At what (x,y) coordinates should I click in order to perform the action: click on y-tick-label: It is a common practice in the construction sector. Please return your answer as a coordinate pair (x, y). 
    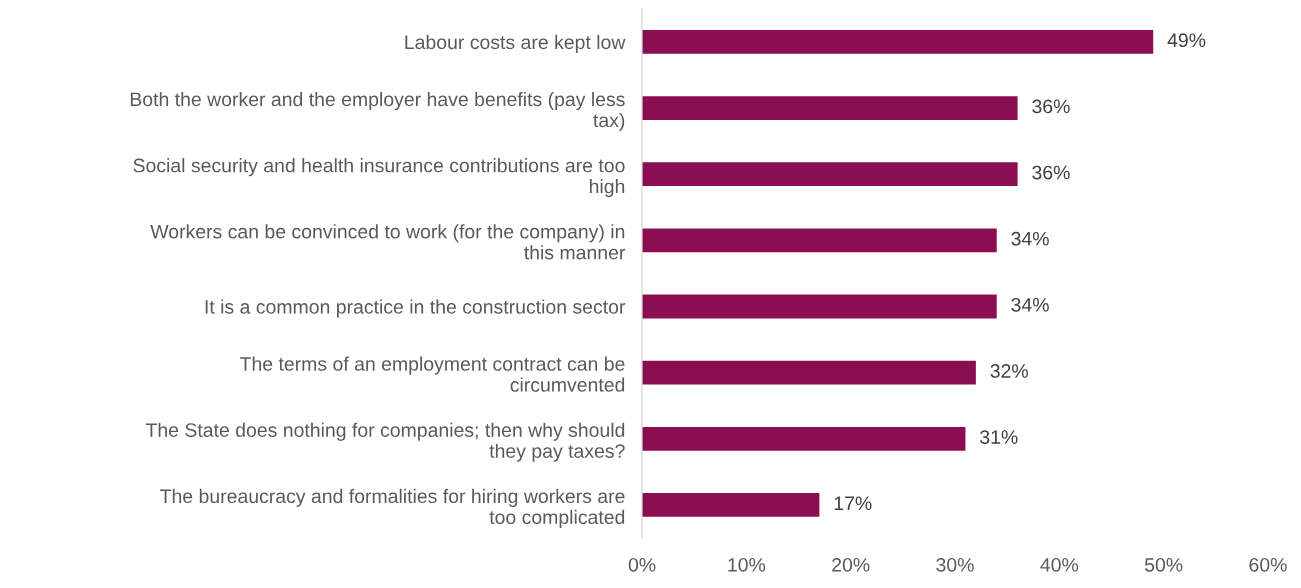
    Looking at the image, I should click on (415, 308).